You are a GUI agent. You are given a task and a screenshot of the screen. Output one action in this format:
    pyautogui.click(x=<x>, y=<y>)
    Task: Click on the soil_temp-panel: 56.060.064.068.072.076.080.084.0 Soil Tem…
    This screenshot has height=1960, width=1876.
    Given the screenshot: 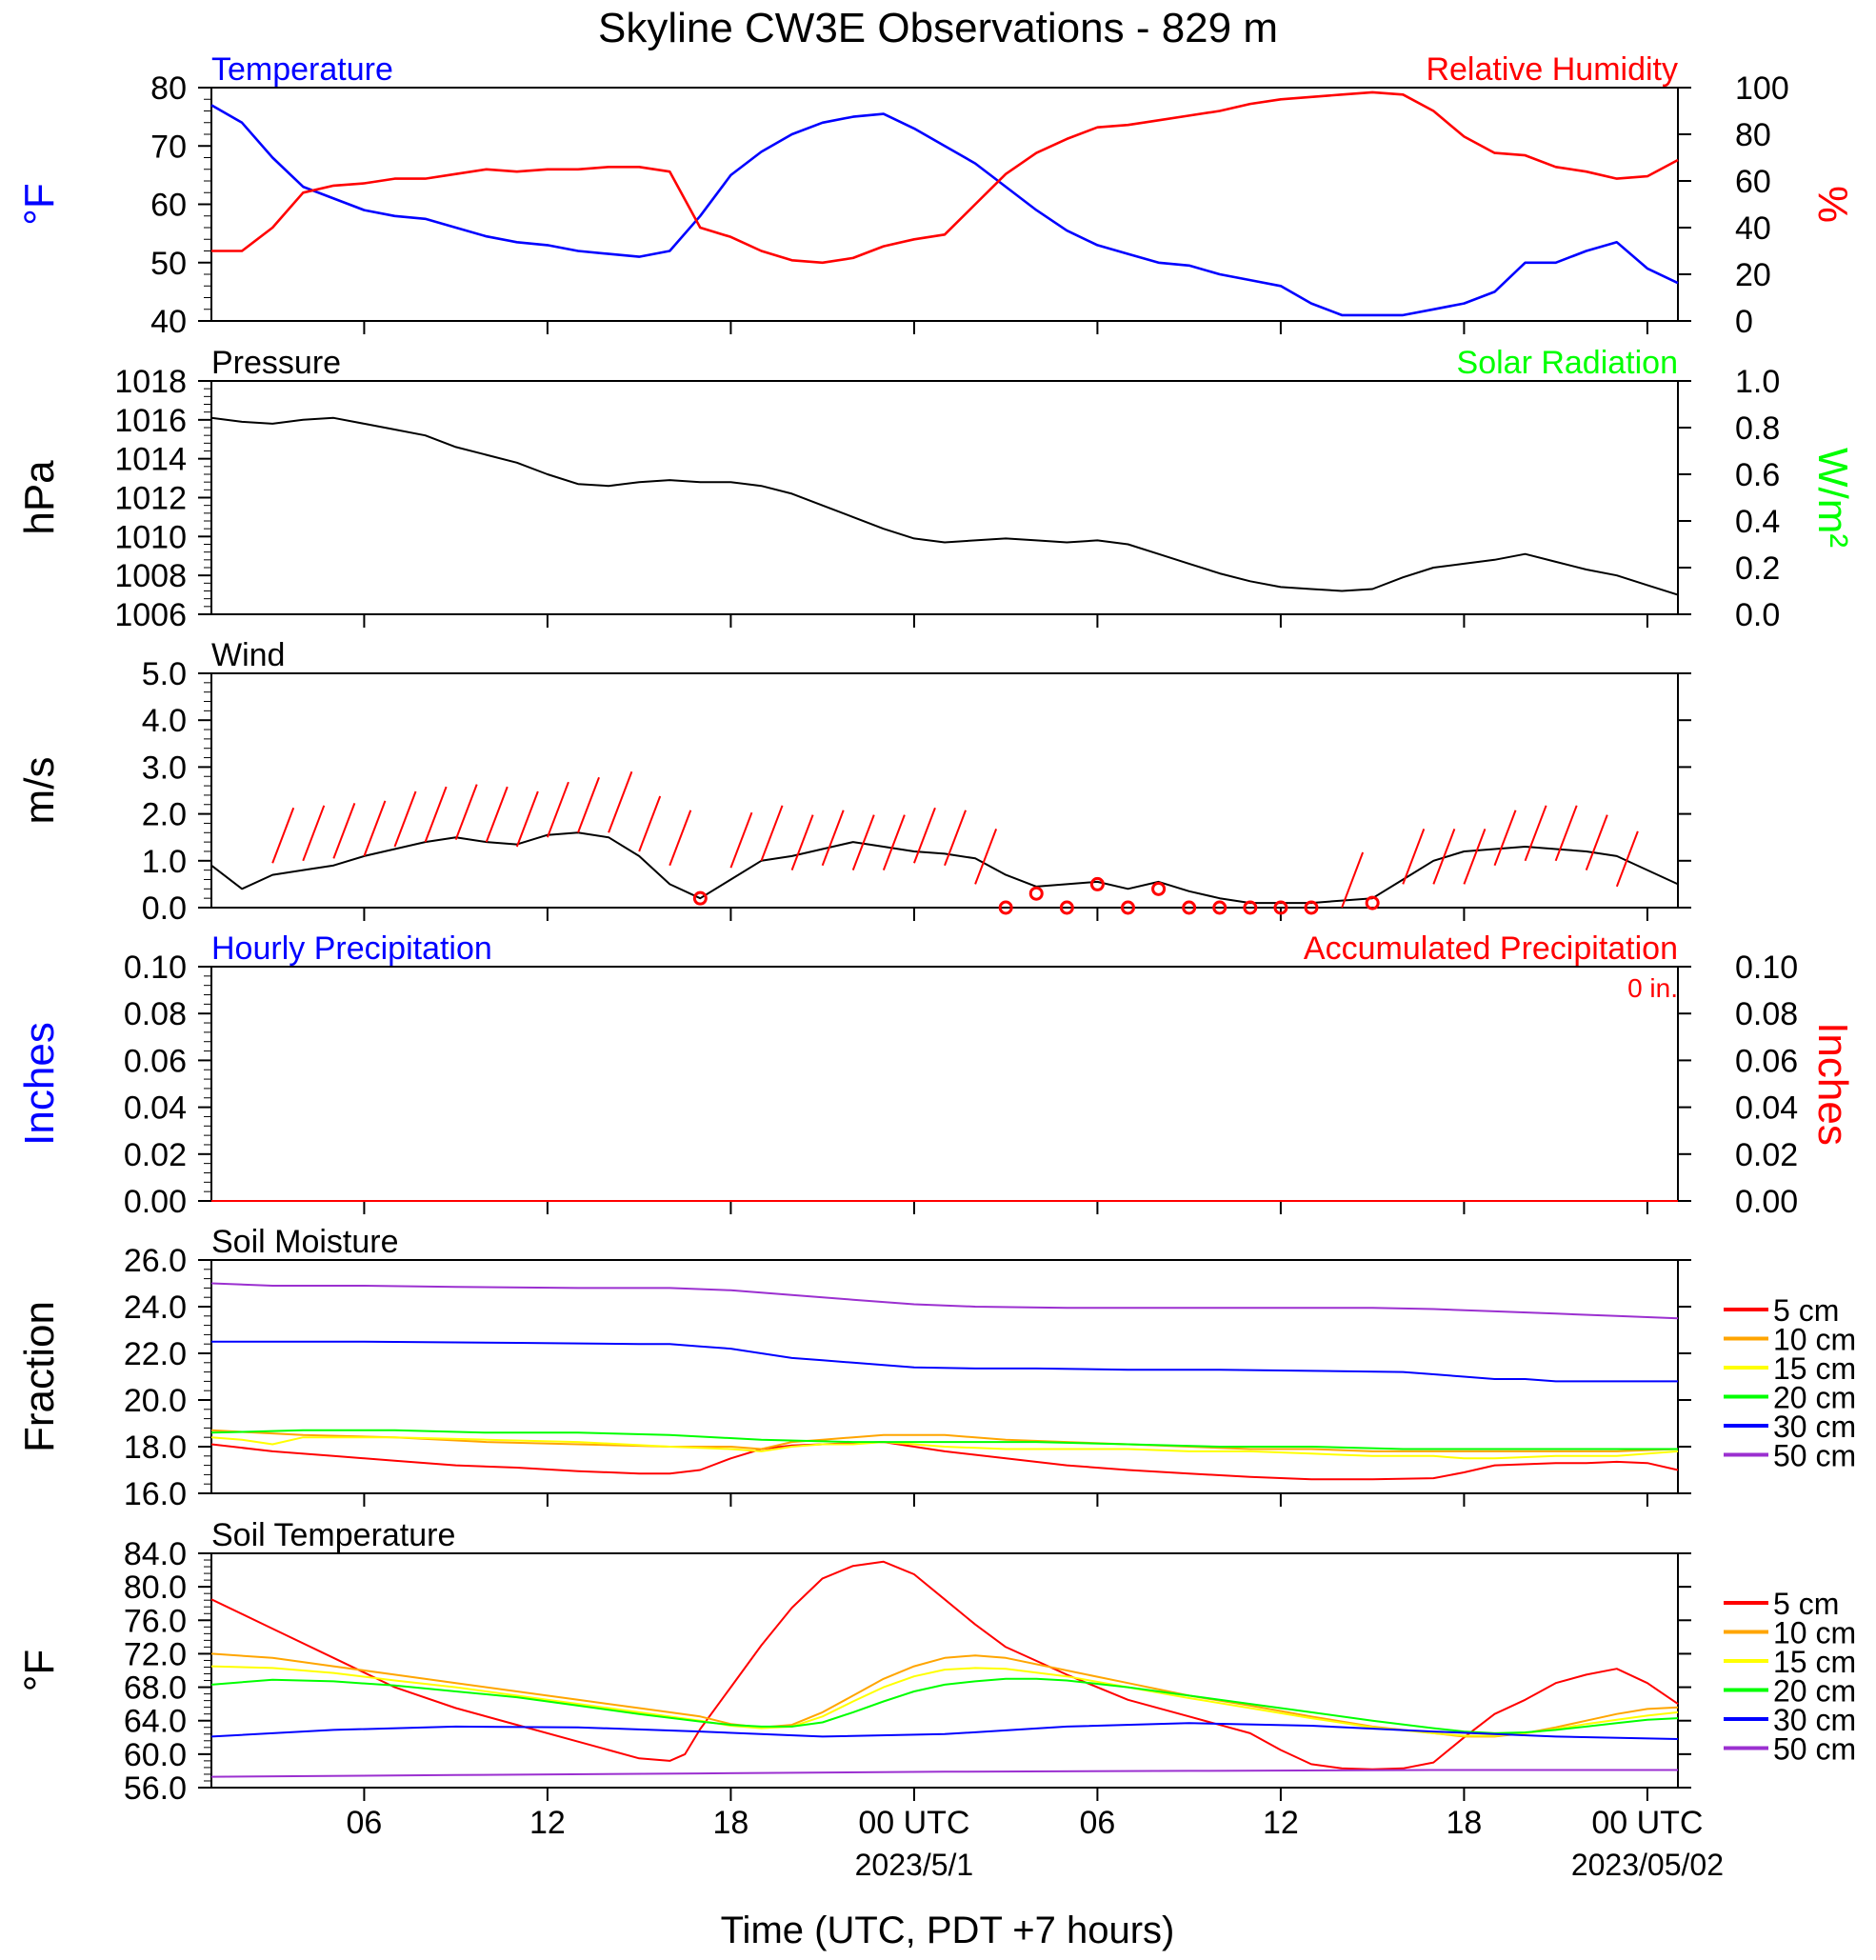 What is the action you would take?
    pyautogui.click(x=936, y=1662)
    